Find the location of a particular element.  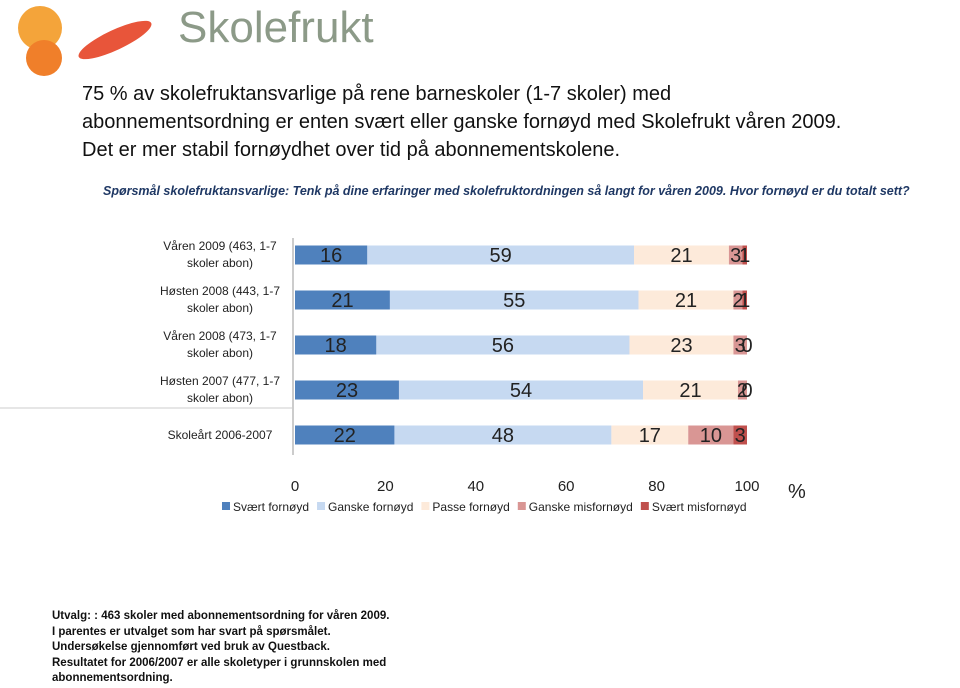

legend-label: Ganske fornøyd is located at coordinates (370, 507).